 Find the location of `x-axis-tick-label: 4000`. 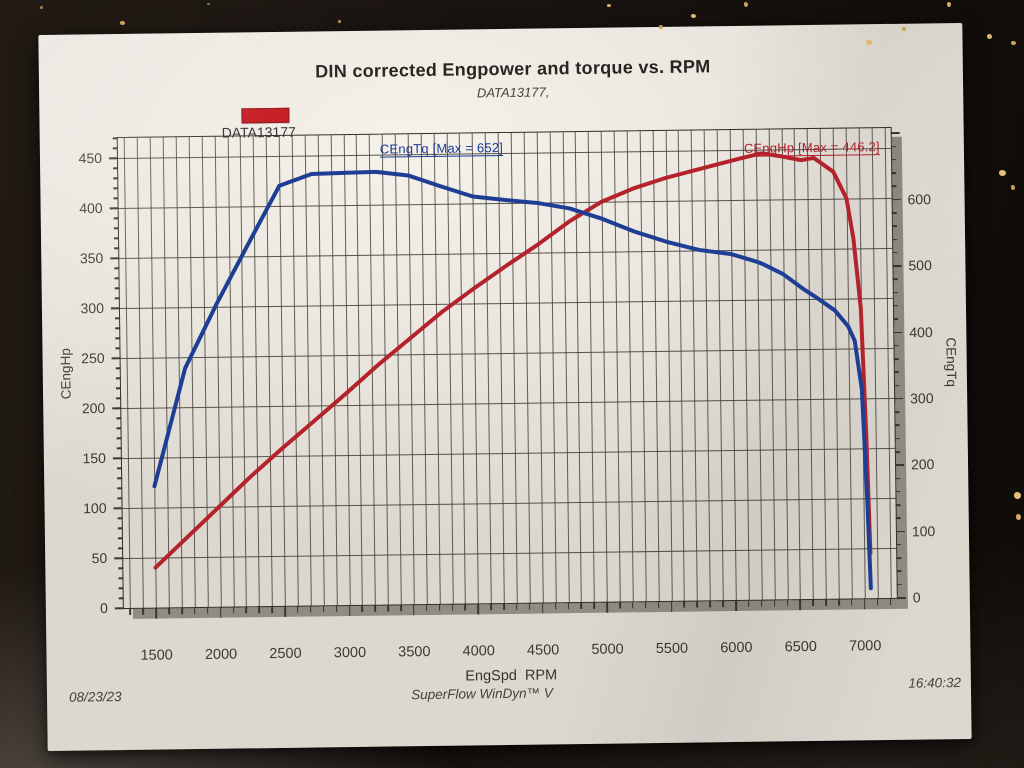

x-axis-tick-label: 4000 is located at coordinates (478, 651).